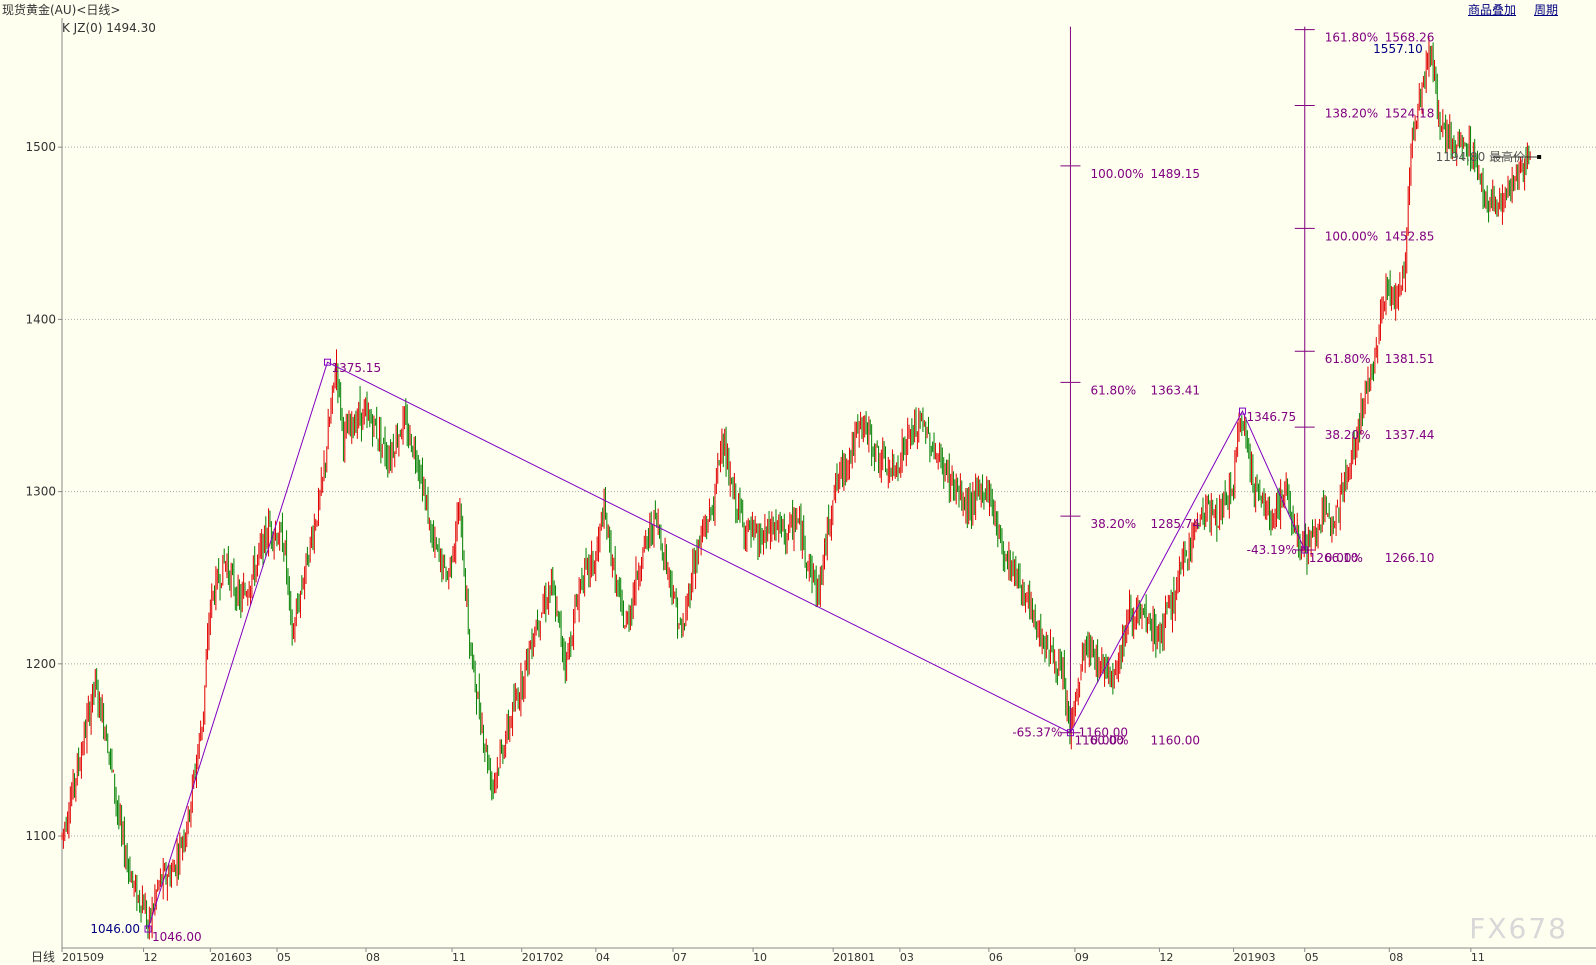  I want to click on fib-level-price: 1266.10, so click(1410, 558).